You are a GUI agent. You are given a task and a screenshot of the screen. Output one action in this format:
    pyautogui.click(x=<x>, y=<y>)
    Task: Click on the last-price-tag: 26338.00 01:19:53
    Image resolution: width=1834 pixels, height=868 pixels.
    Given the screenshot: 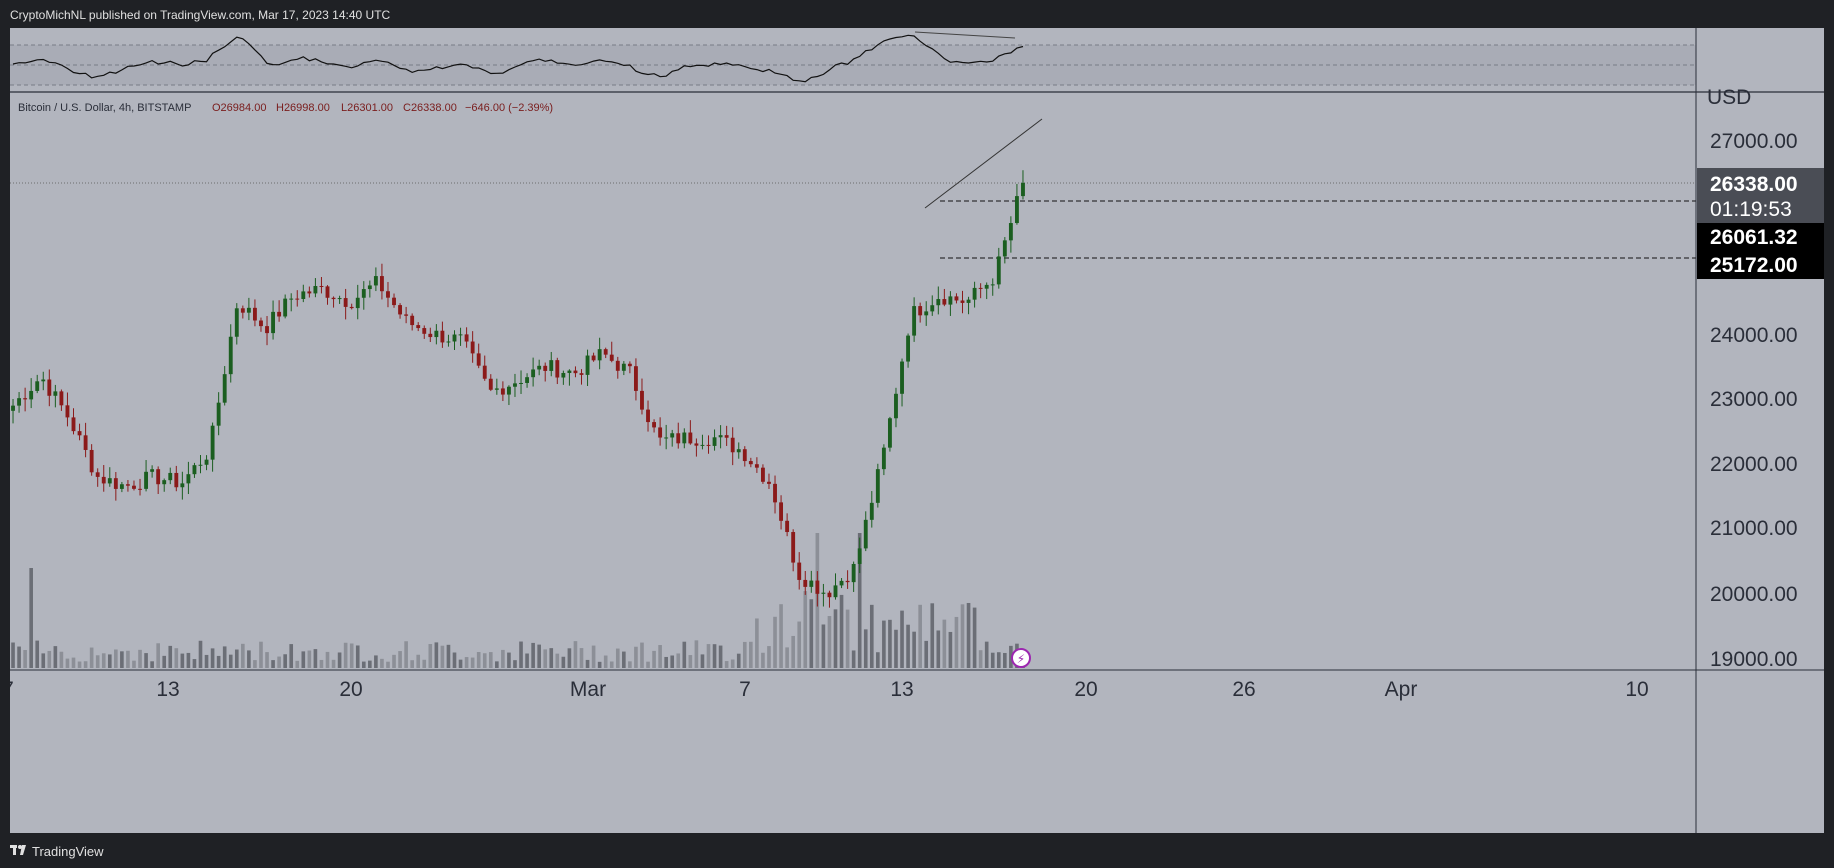 What is the action you would take?
    pyautogui.click(x=1760, y=195)
    